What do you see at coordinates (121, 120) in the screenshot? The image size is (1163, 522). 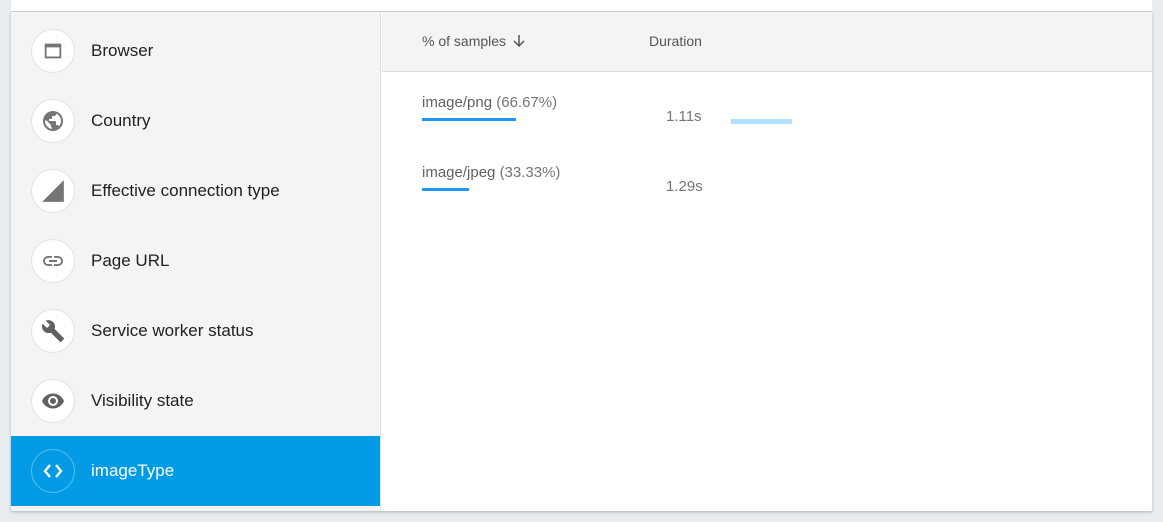 I see `sidebar-item-label: Country` at bounding box center [121, 120].